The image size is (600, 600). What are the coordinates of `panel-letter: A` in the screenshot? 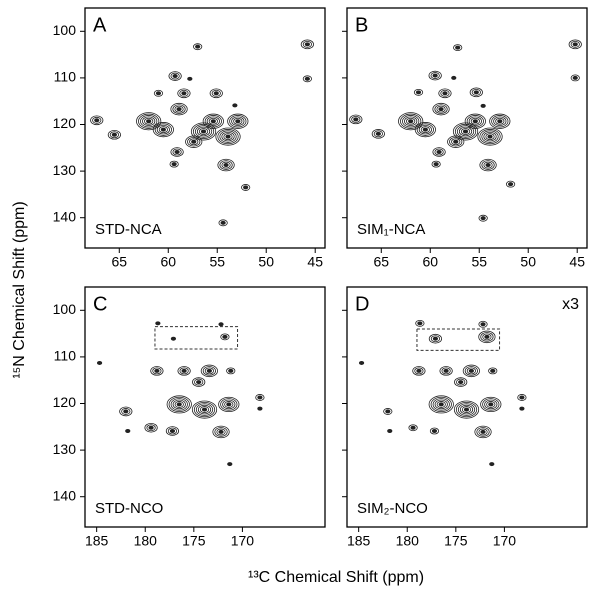 It's located at (100, 25).